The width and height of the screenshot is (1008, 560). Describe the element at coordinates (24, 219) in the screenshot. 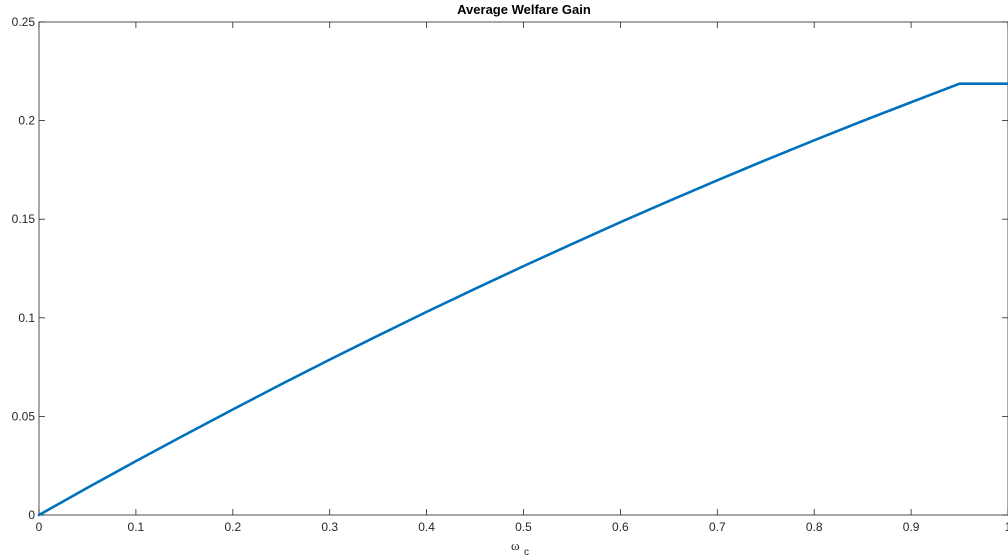

I see `y-tick-label: 0.15` at that location.